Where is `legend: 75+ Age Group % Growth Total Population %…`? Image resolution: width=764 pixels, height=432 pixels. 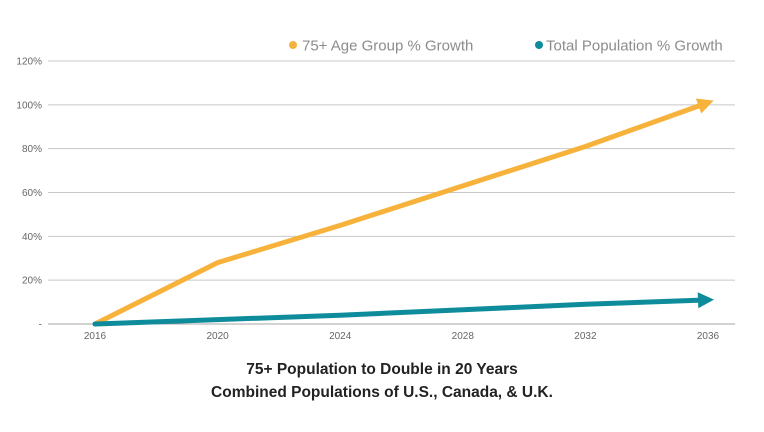
legend: 75+ Age Group % Growth Total Population %… is located at coordinates (506, 46).